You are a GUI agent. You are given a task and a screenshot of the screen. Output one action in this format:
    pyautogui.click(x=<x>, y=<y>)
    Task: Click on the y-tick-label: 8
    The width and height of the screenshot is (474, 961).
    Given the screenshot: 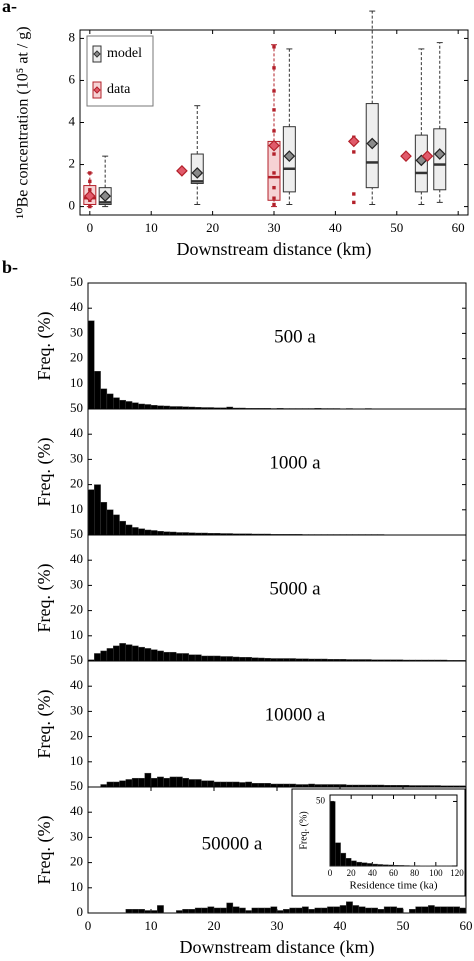 What is the action you would take?
    pyautogui.click(x=72, y=36)
    